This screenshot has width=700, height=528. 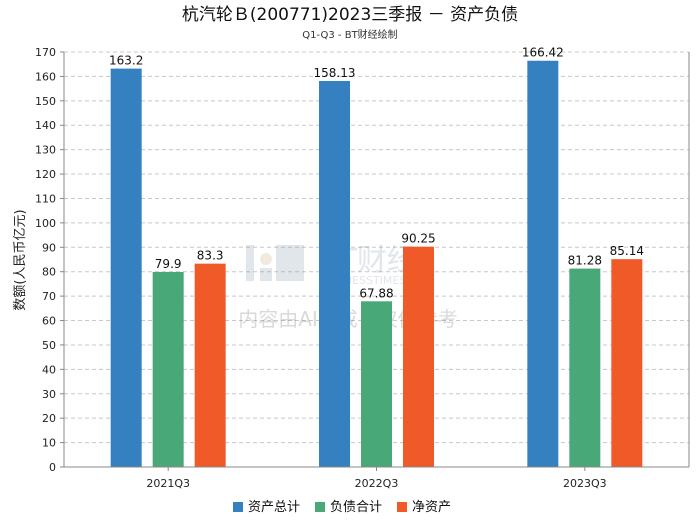 What do you see at coordinates (168, 483) in the screenshot?
I see `x-tick-label: 2021Q3` at bounding box center [168, 483].